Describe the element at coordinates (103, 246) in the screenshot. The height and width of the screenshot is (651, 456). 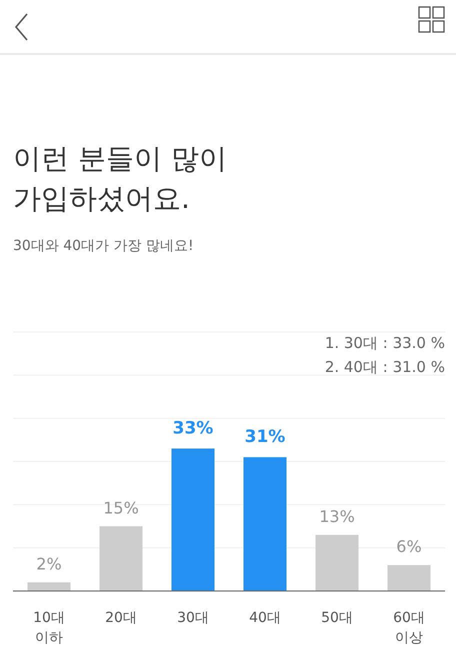
I see `chart-subtitle: 30대와 40대가 가장 많네요!` at that location.